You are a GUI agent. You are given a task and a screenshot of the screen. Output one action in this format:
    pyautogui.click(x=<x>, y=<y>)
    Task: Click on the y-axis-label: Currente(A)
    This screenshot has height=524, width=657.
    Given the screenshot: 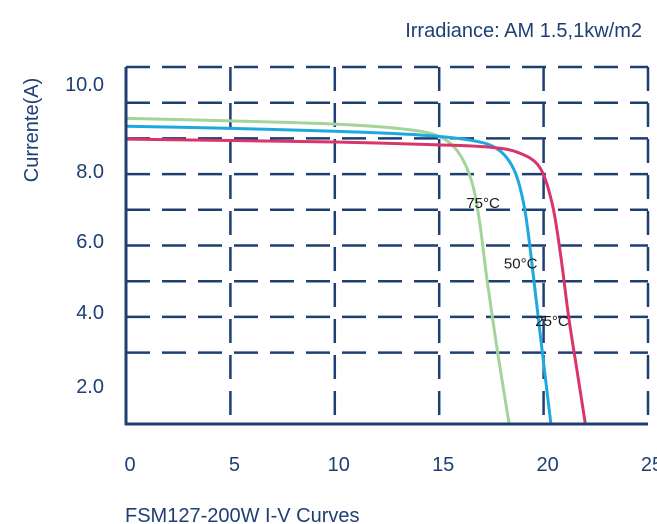 What is the action you would take?
    pyautogui.click(x=32, y=130)
    